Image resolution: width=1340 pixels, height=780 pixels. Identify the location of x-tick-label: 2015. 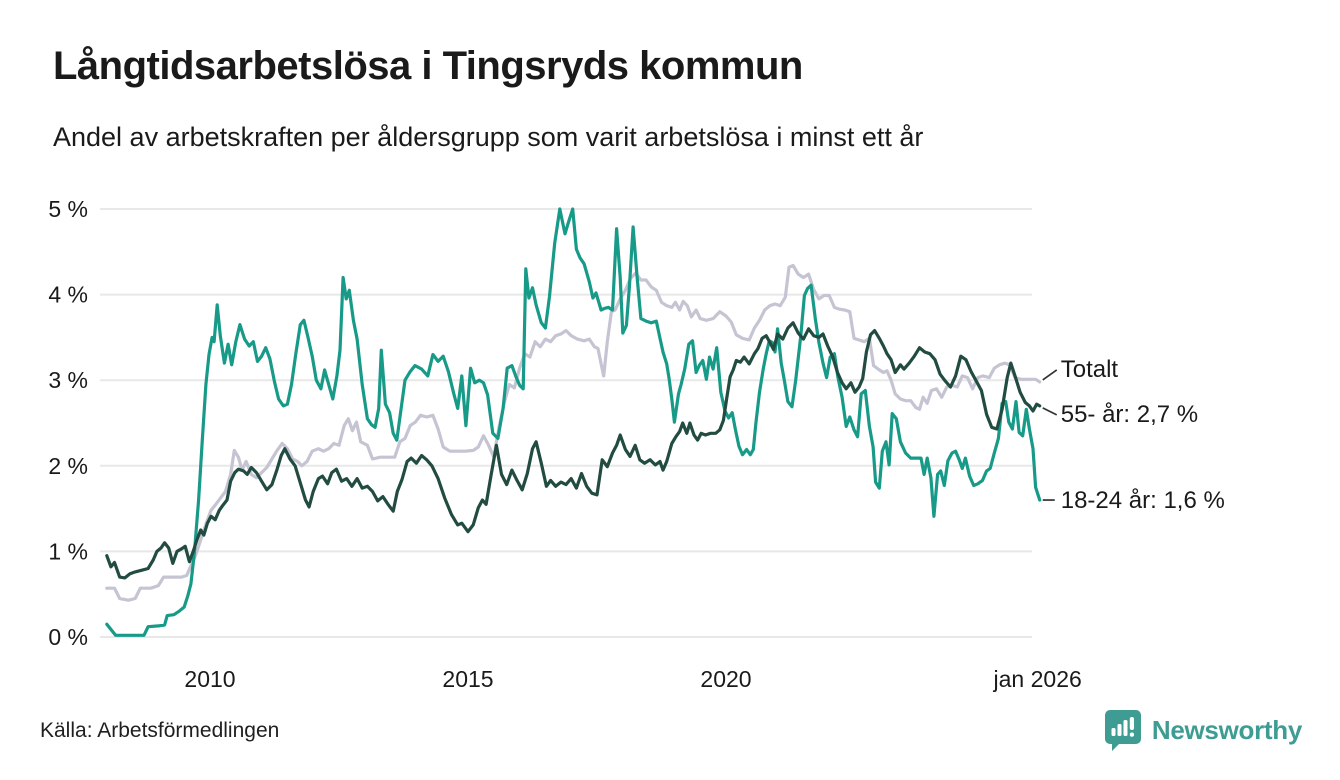
(467, 679).